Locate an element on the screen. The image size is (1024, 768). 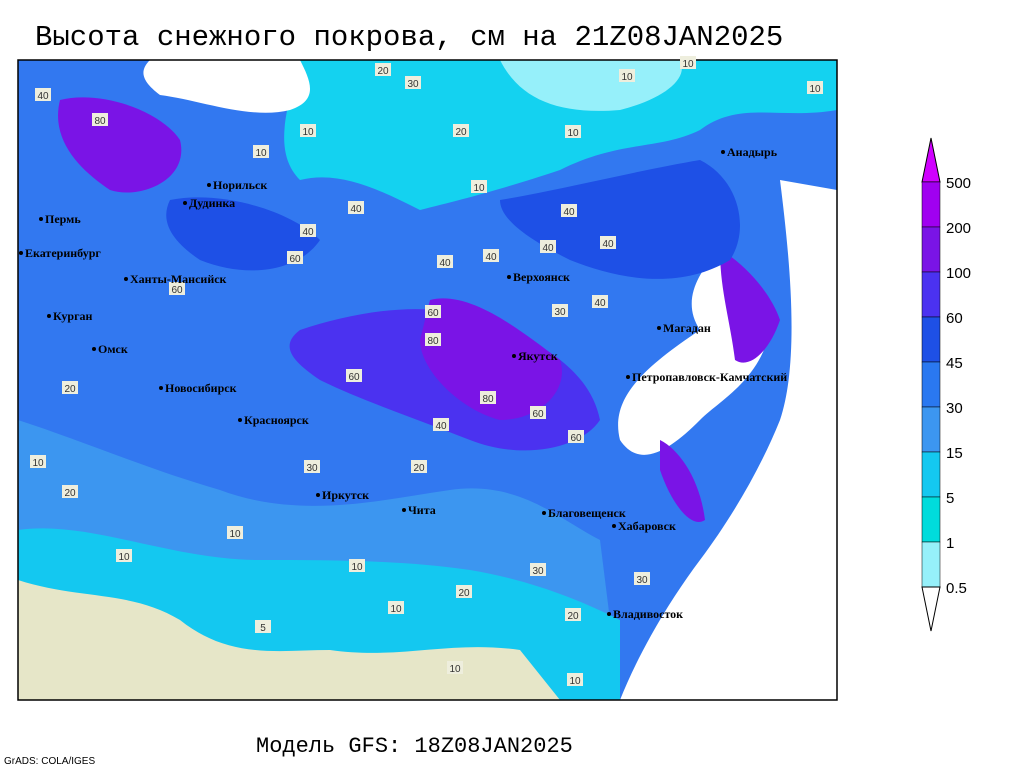
city-label: Курган is located at coordinates (73, 316).